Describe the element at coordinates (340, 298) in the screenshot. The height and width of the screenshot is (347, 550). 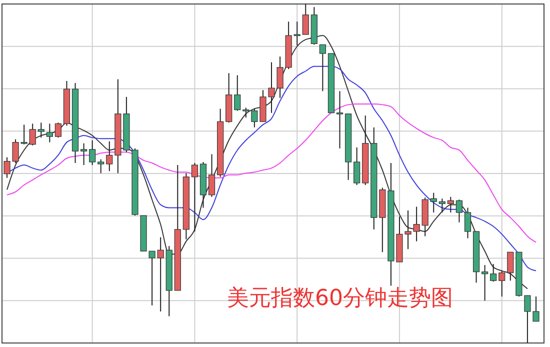
I see `text: 美元指数60分钟走势图` at that location.